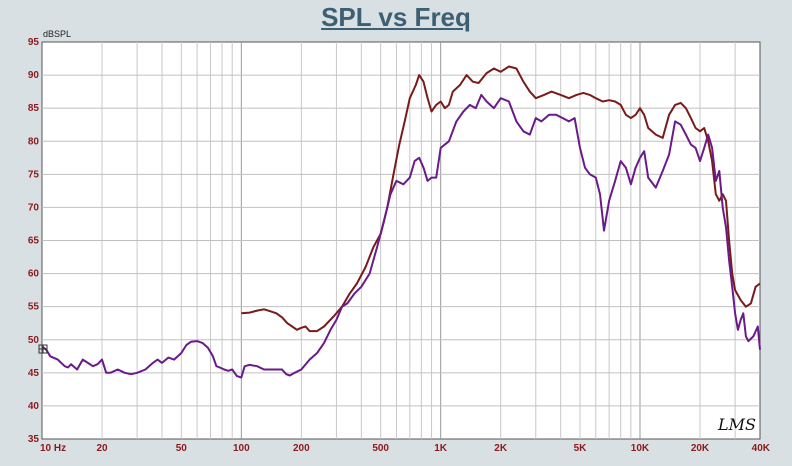  What do you see at coordinates (57, 34) in the screenshot?
I see `y-axis-label: dBSPL` at bounding box center [57, 34].